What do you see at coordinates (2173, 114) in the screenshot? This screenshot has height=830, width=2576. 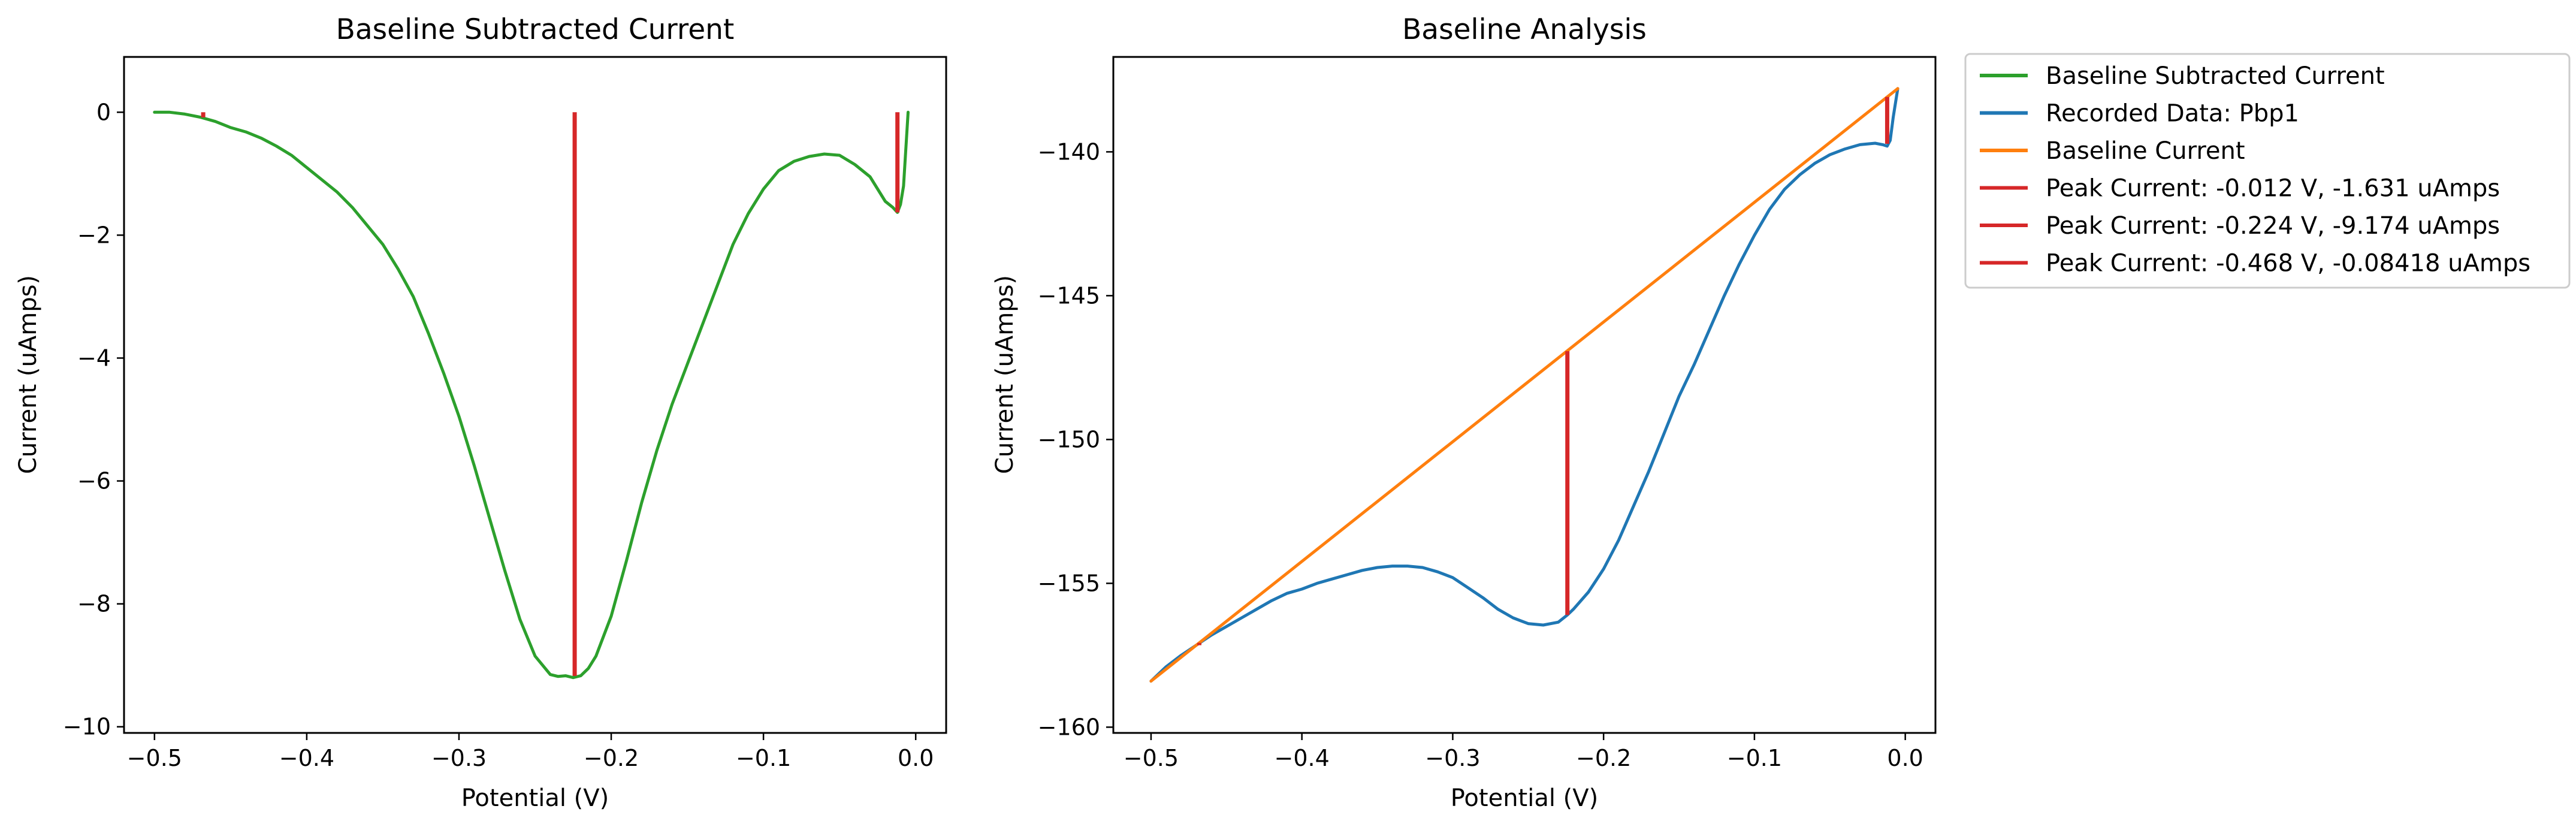 I see `legend-label: Recorded Data: Pbp1` at bounding box center [2173, 114].